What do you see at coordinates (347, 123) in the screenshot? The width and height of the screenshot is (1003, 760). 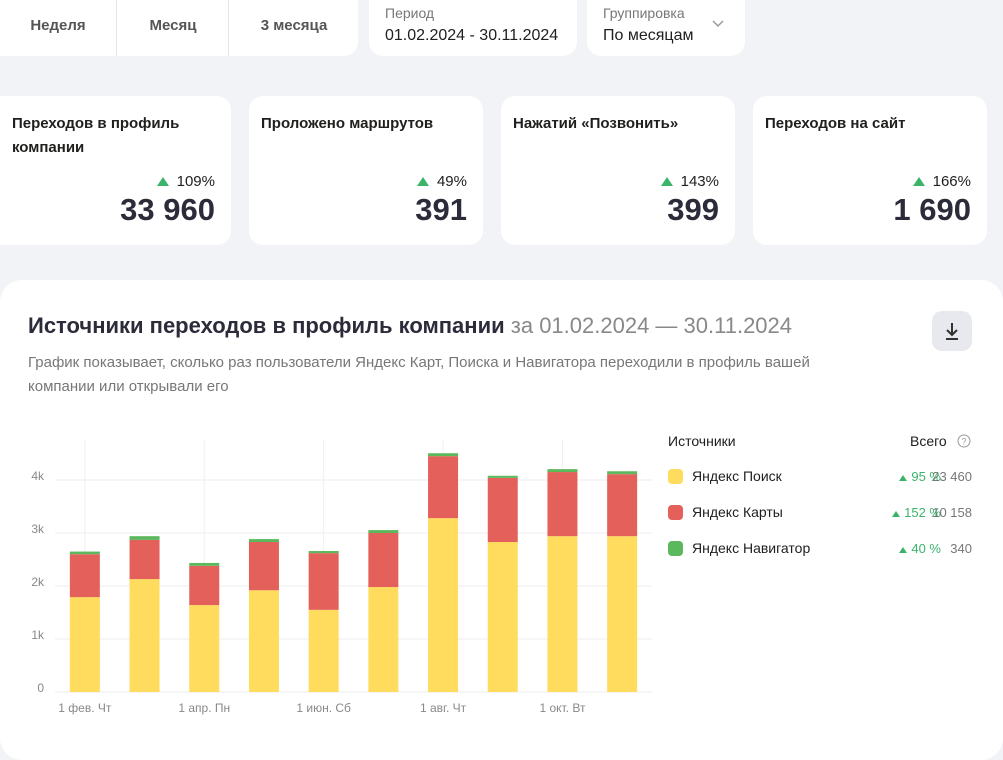 I see `metric-title: Проложено маршрутов` at bounding box center [347, 123].